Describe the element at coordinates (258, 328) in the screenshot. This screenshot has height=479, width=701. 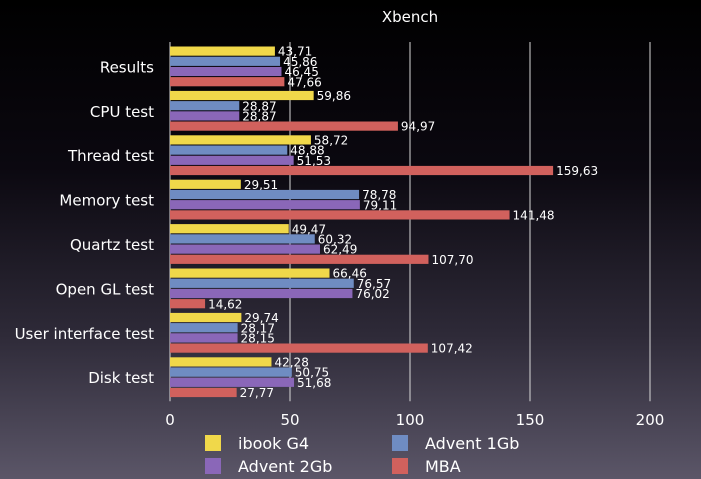
I see `data-label: 28,17` at that location.